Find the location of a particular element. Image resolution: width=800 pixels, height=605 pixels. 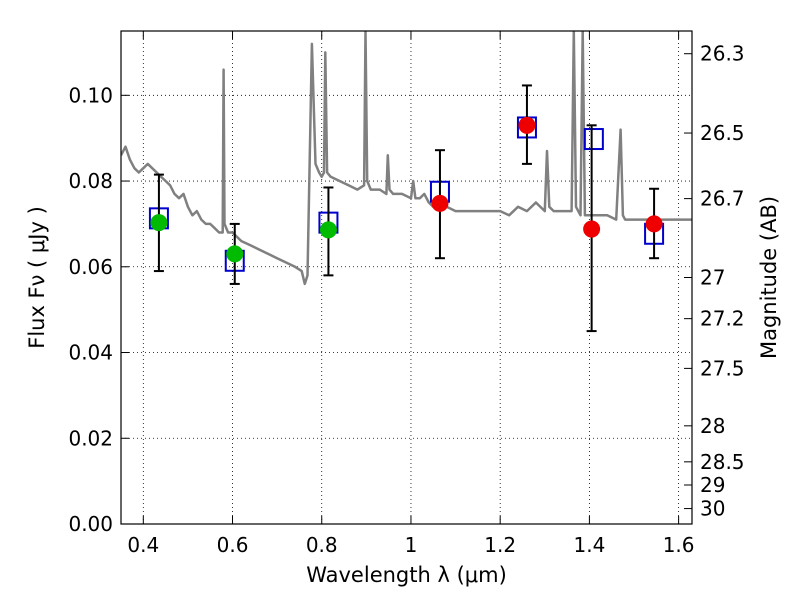

y-tick-label: 0.06 is located at coordinates (90, 267).